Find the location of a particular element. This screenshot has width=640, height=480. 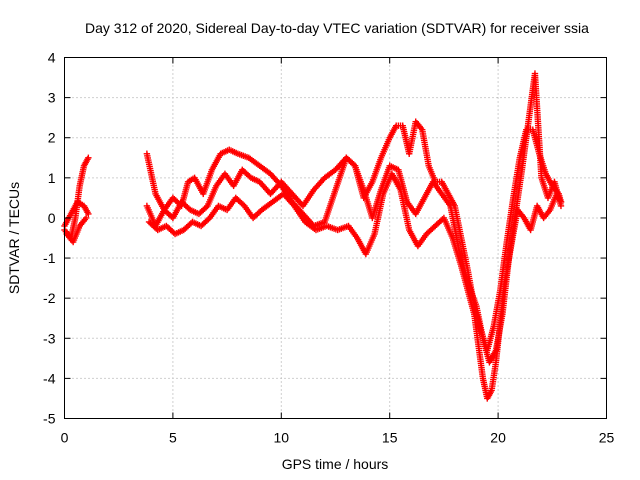

x-tick-label: 15 is located at coordinates (390, 438).